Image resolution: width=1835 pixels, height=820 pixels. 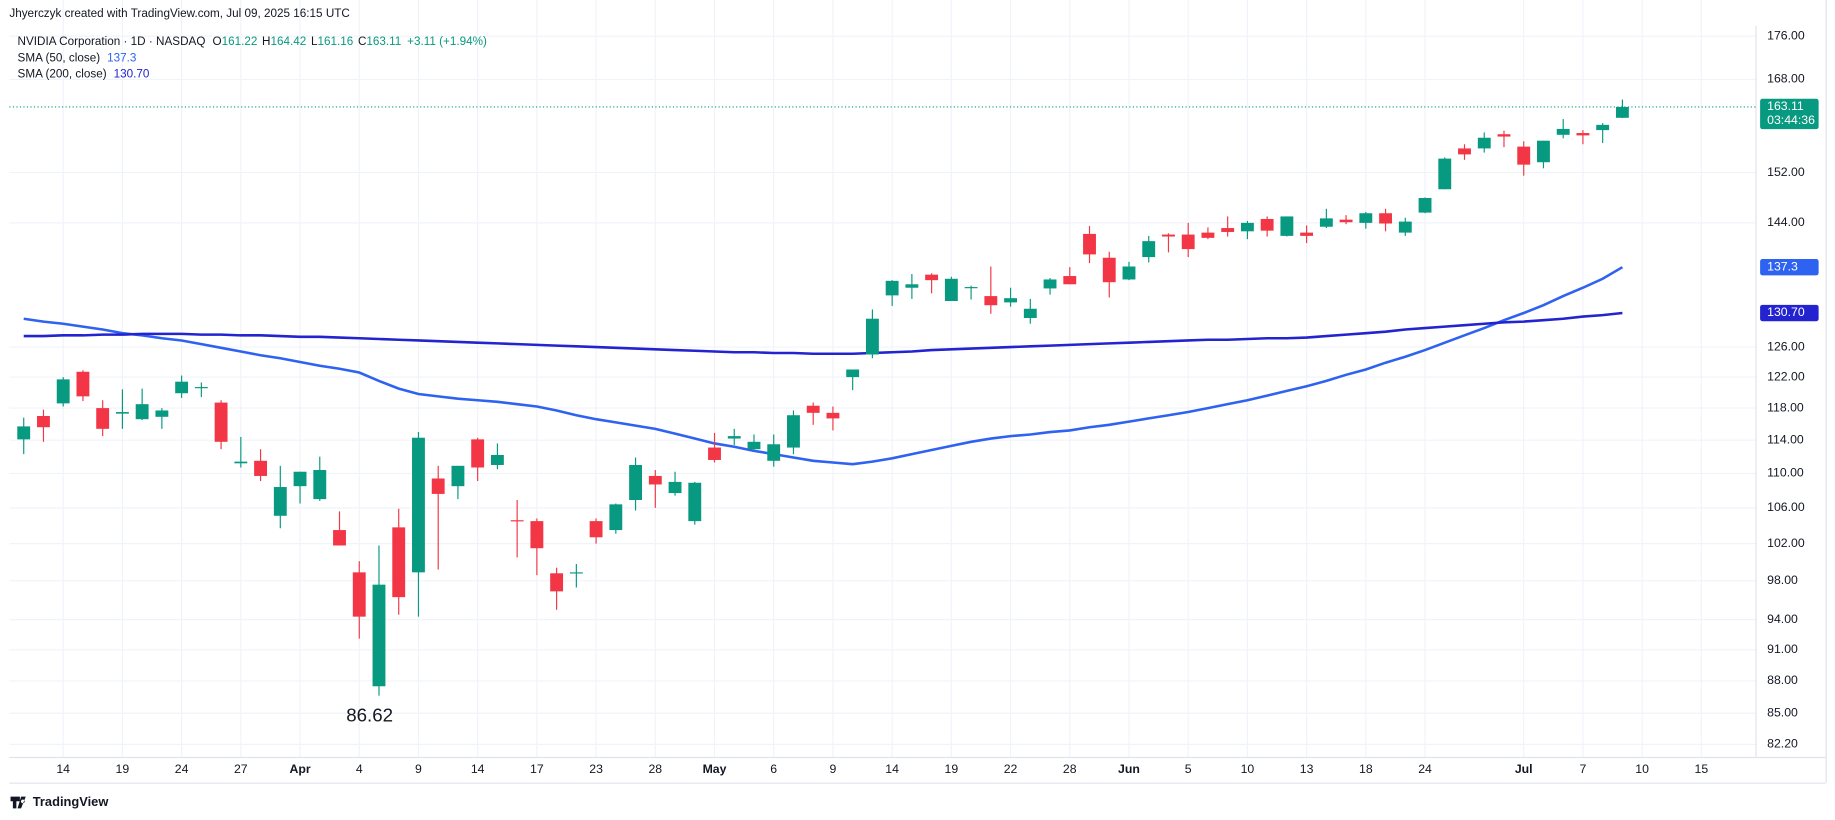 I want to click on y-tick-label: 118.00, so click(x=1785, y=407).